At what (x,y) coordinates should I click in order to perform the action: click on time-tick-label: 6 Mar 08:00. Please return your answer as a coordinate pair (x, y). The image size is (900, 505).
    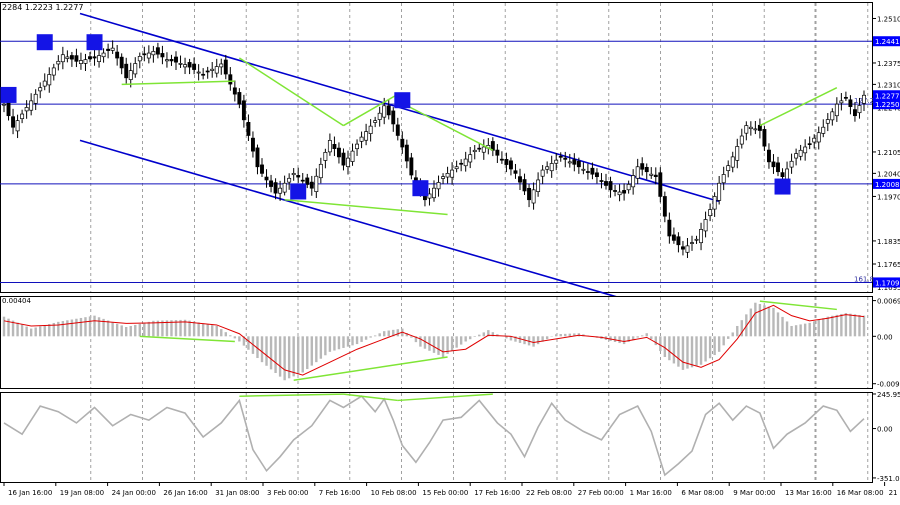
    Looking at the image, I should click on (702, 493).